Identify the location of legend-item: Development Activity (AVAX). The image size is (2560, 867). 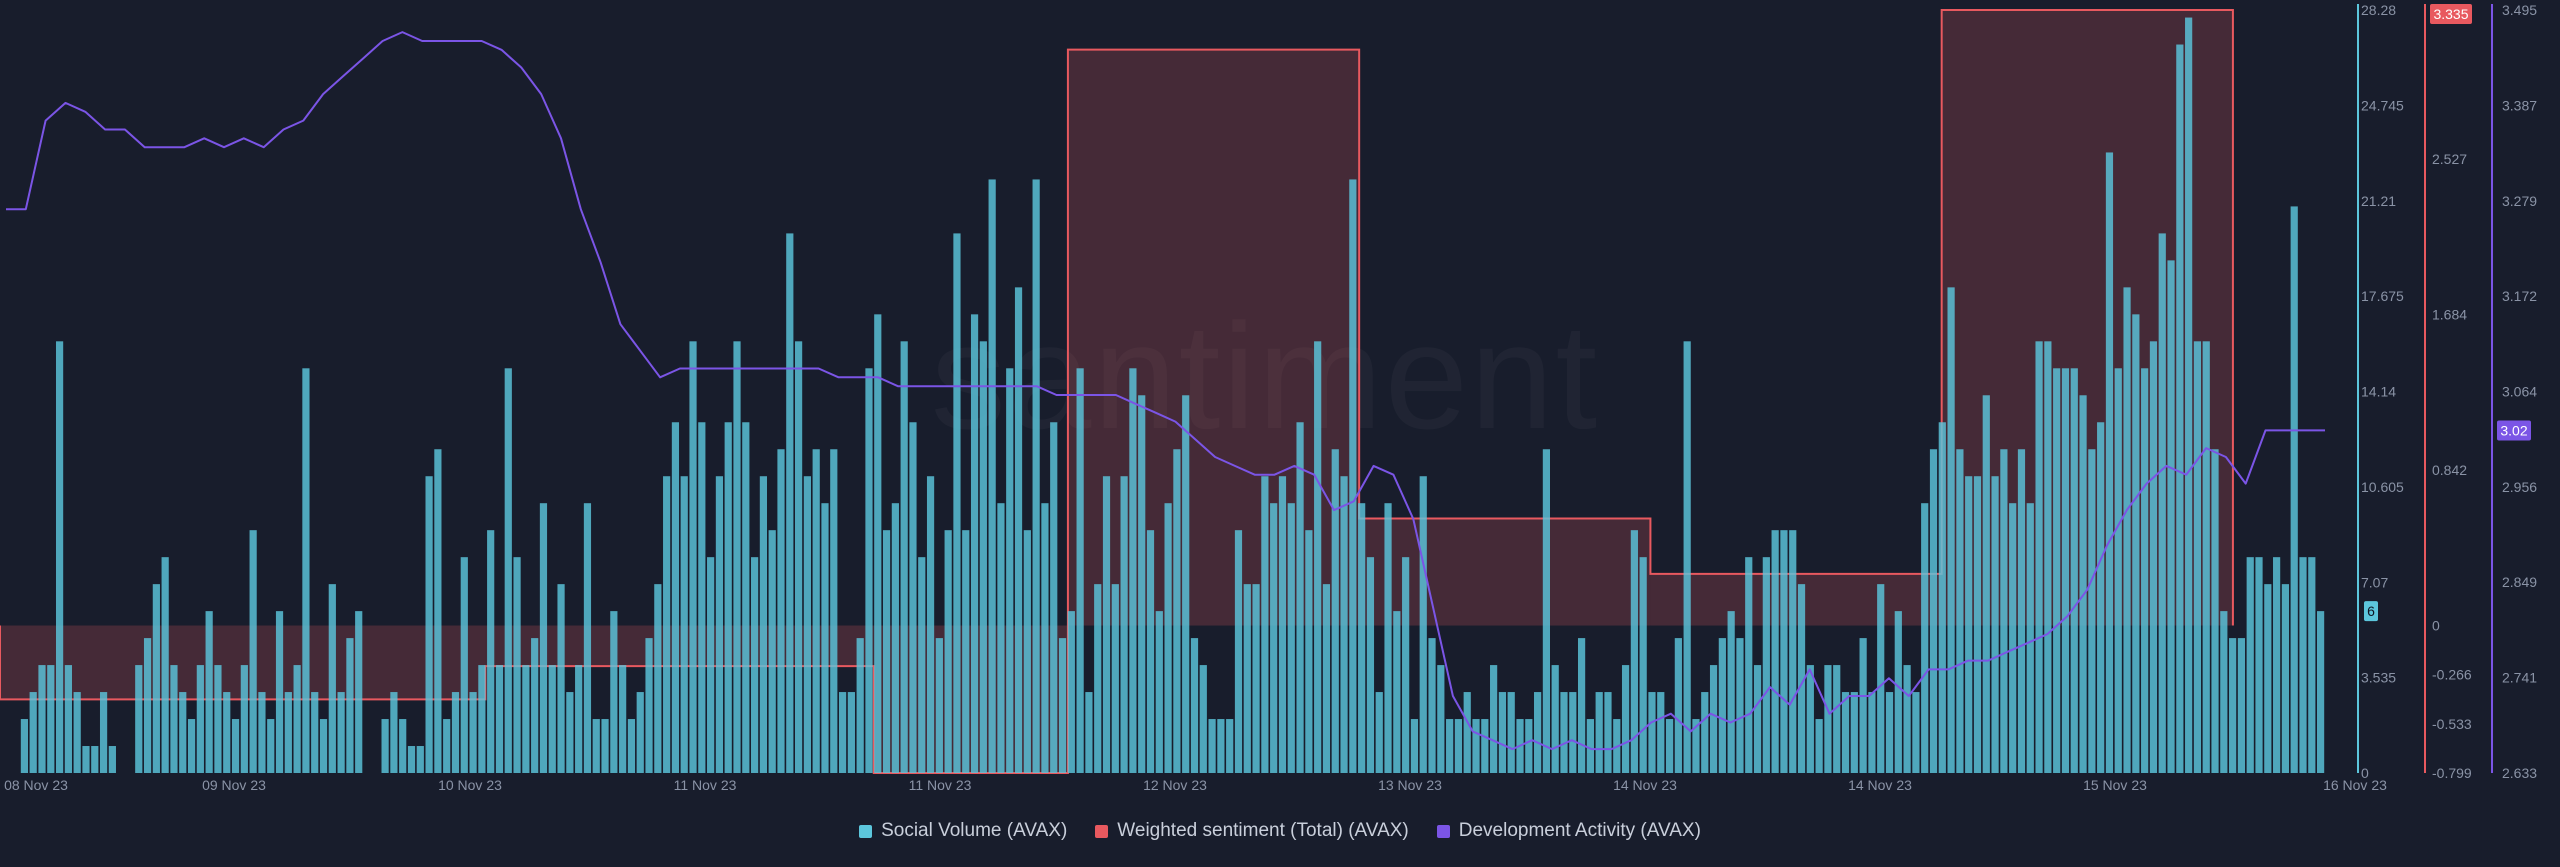
(1568, 831).